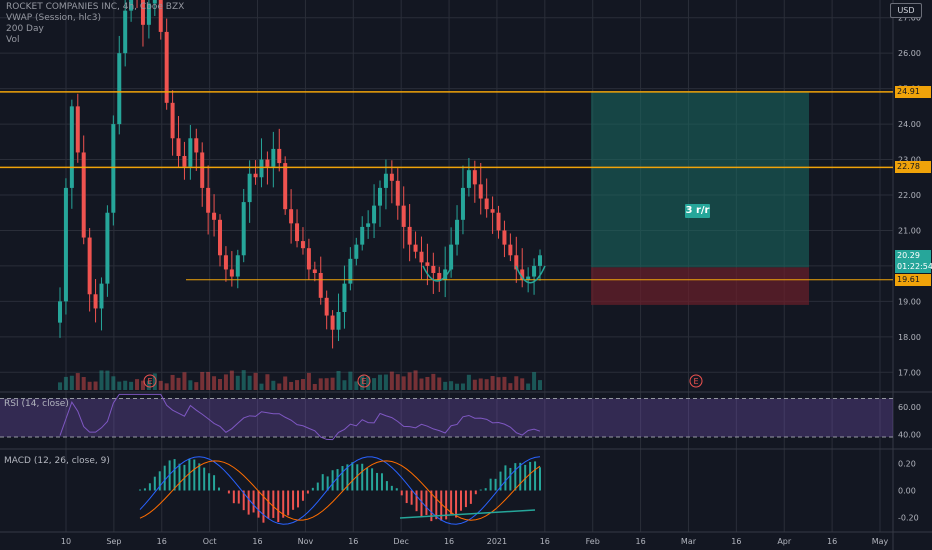 This screenshot has width=932, height=550. What do you see at coordinates (95, 7) in the screenshot?
I see `symbol-title: ROCKET COMPANIES INC, 4h, Cboe BZX` at bounding box center [95, 7].